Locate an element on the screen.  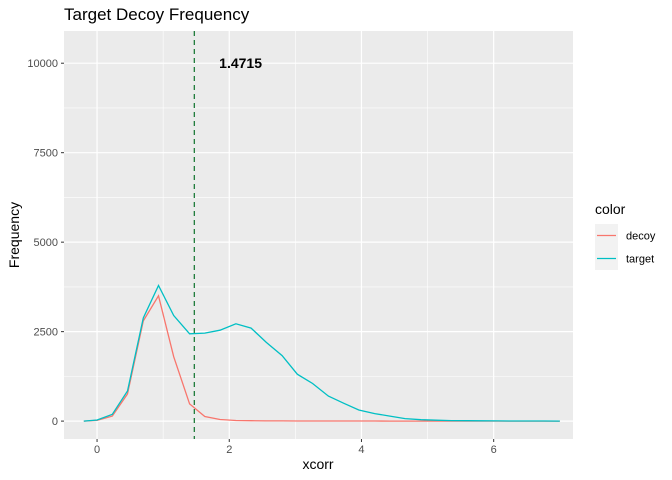
y-axis: 0 2500 5000 7500 10000 is located at coordinates (45, 243).